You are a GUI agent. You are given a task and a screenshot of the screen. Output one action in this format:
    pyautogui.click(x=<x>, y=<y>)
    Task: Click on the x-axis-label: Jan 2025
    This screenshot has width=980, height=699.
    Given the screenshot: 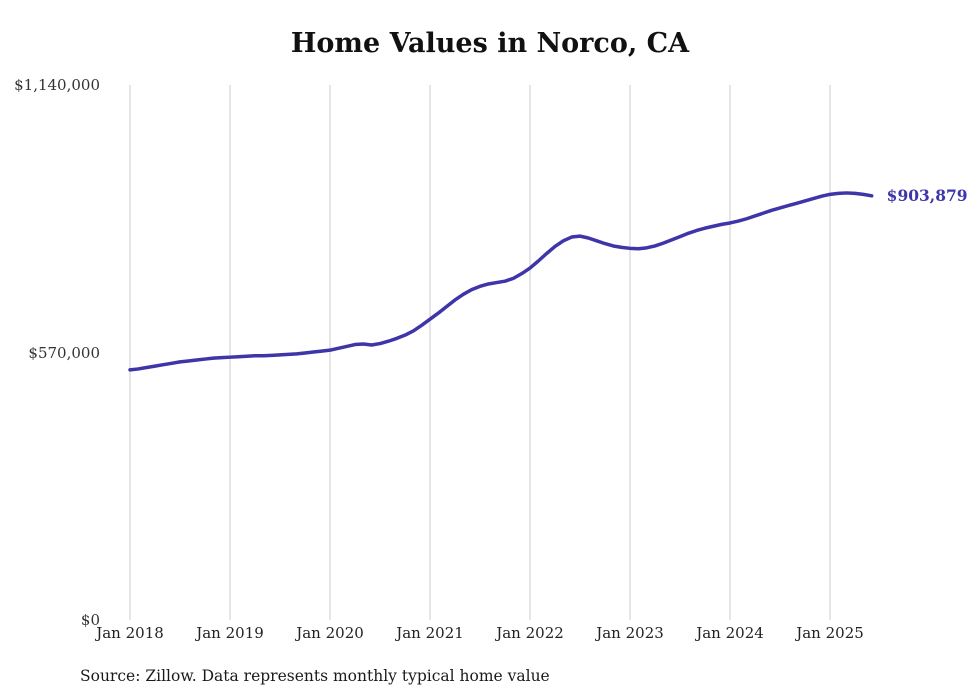 What is the action you would take?
    pyautogui.click(x=830, y=633)
    